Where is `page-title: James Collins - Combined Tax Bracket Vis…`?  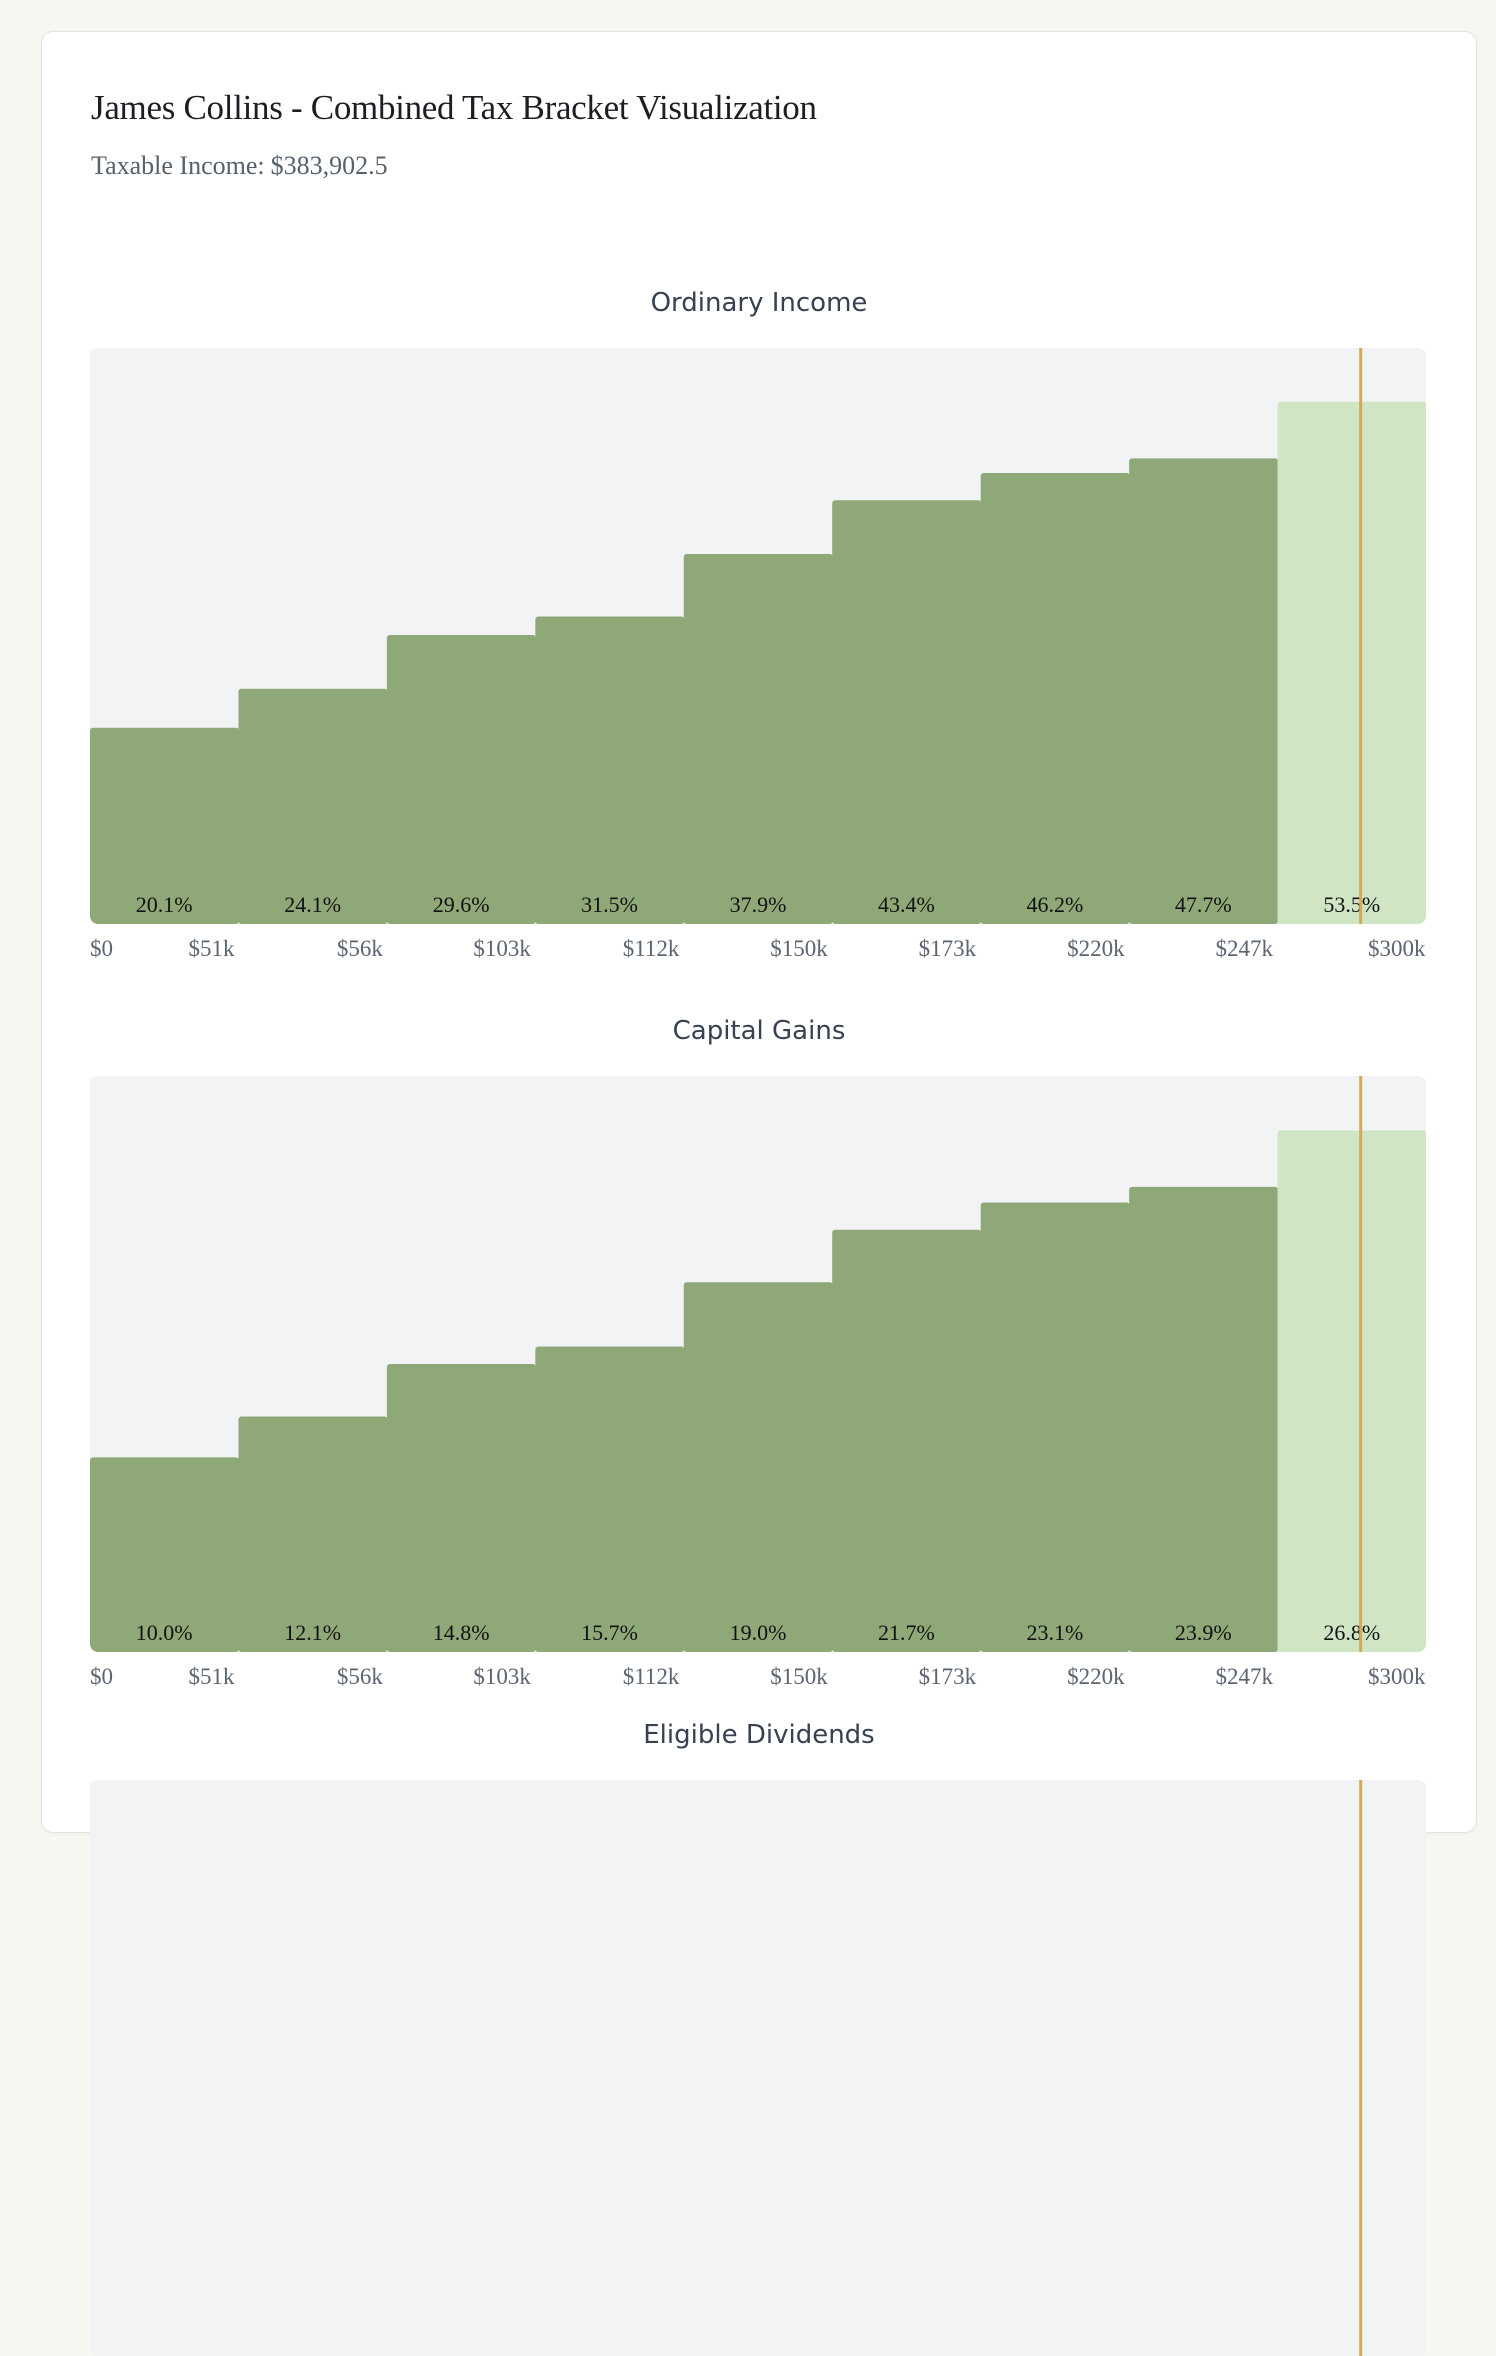
page-title: James Collins - Combined Tax Bracket Vis… is located at coordinates (454, 107).